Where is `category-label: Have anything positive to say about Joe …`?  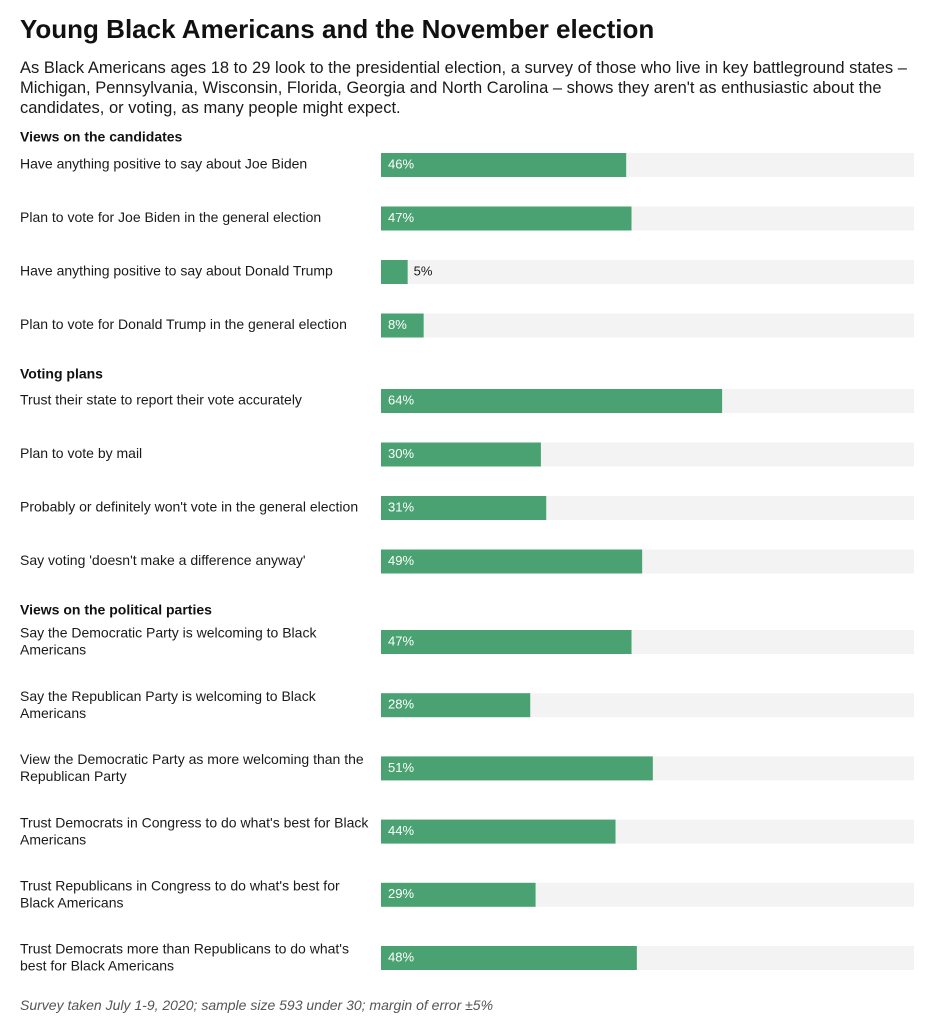 category-label: Have anything positive to say about Joe … is located at coordinates (163, 164).